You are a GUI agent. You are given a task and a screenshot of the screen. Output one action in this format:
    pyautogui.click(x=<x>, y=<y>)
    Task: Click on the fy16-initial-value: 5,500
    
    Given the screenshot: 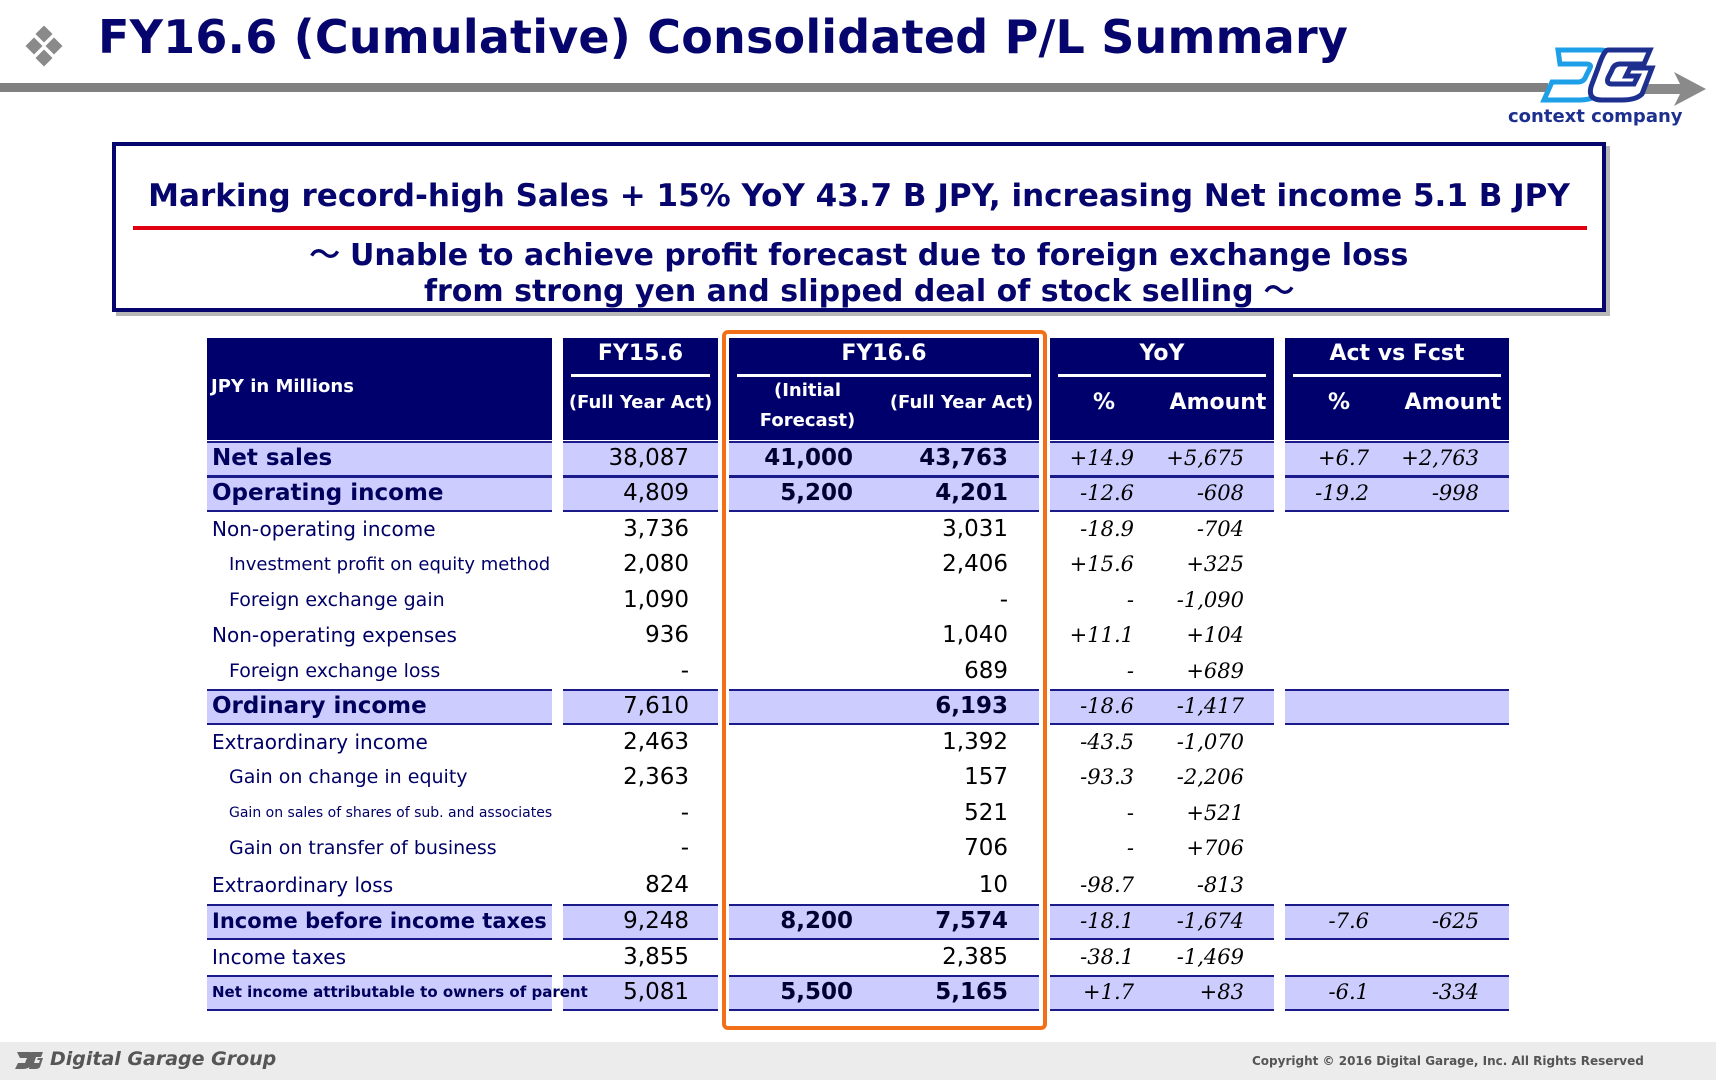 What is the action you would take?
    pyautogui.click(x=816, y=992)
    